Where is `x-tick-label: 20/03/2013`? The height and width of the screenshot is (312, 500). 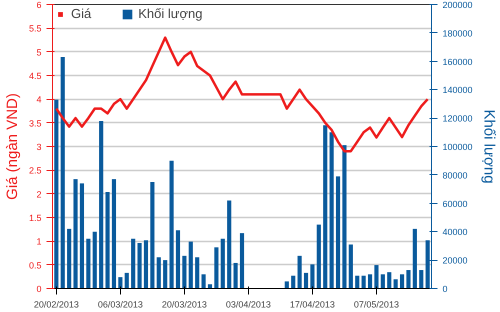
x-tick-label: 20/03/2013 is located at coordinates (184, 305).